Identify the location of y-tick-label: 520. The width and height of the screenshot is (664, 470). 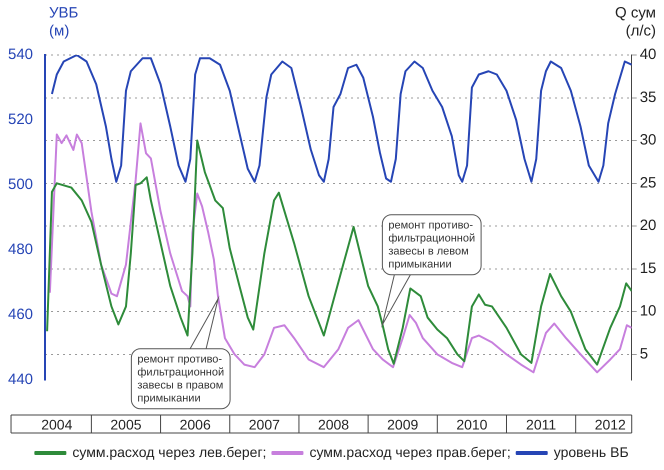
(21, 119).